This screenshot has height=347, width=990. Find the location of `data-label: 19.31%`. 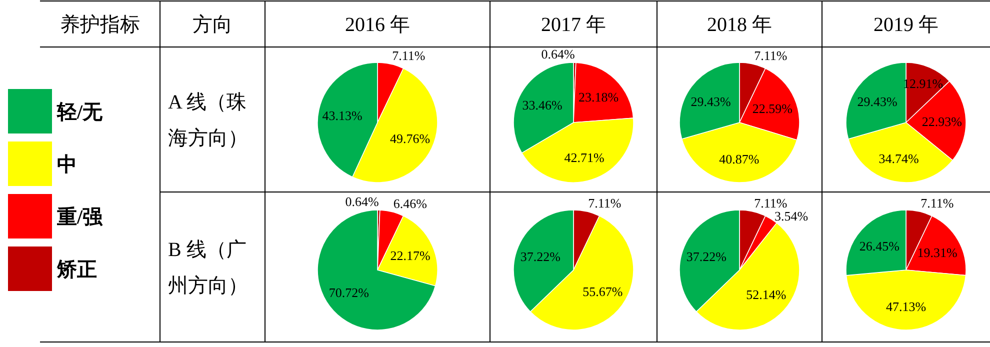

data-label: 19.31% is located at coordinates (937, 252).